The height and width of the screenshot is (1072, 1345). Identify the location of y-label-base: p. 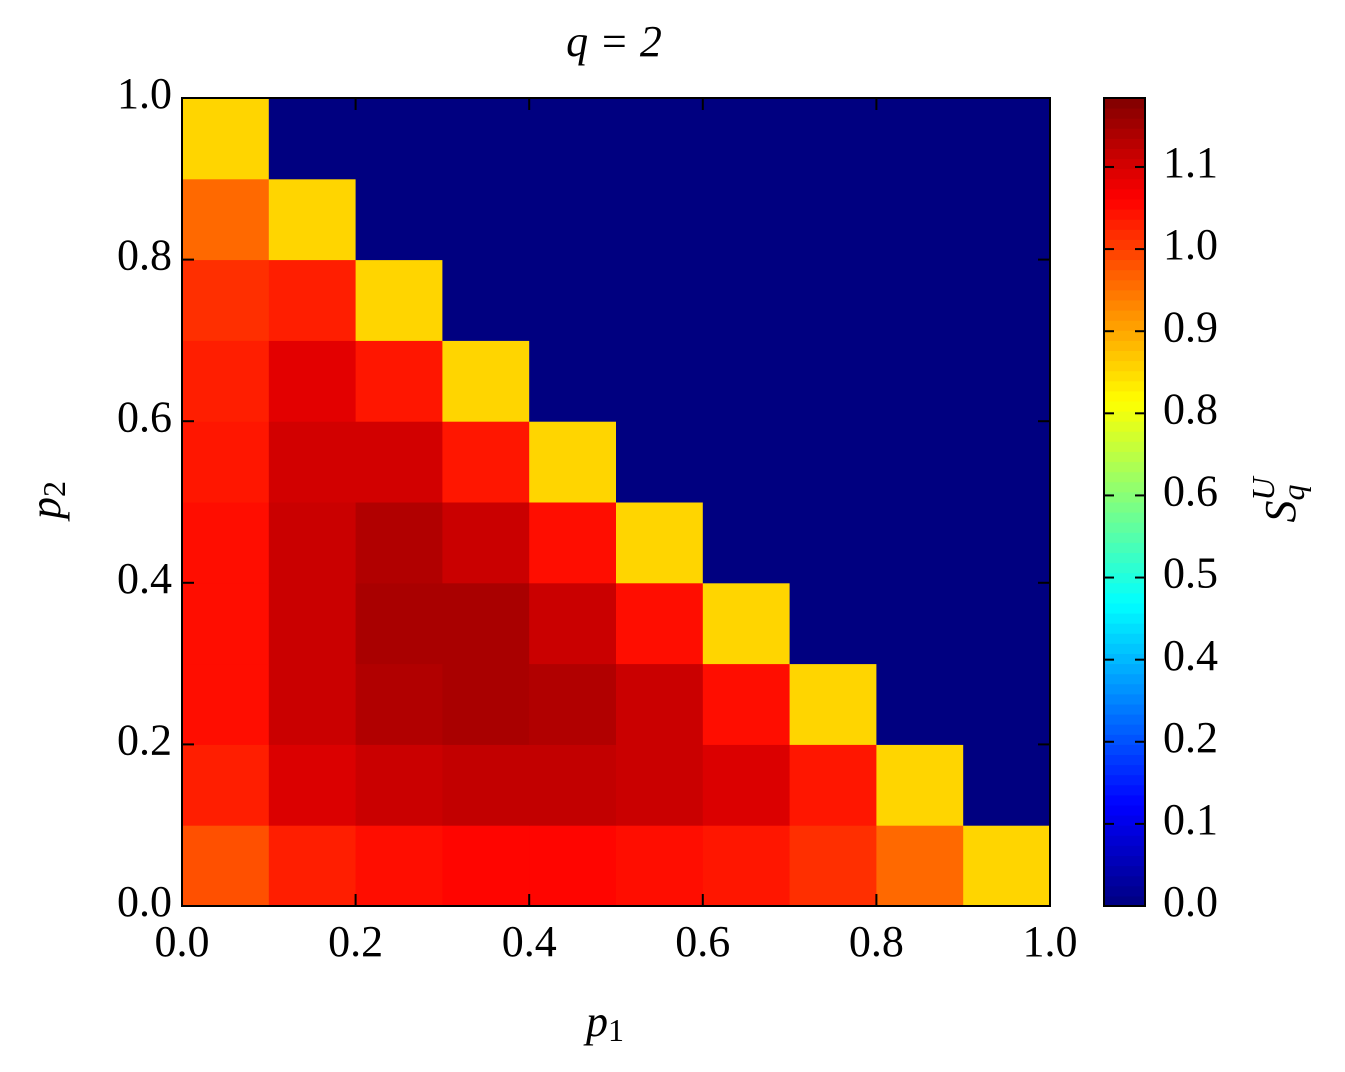
(45, 509).